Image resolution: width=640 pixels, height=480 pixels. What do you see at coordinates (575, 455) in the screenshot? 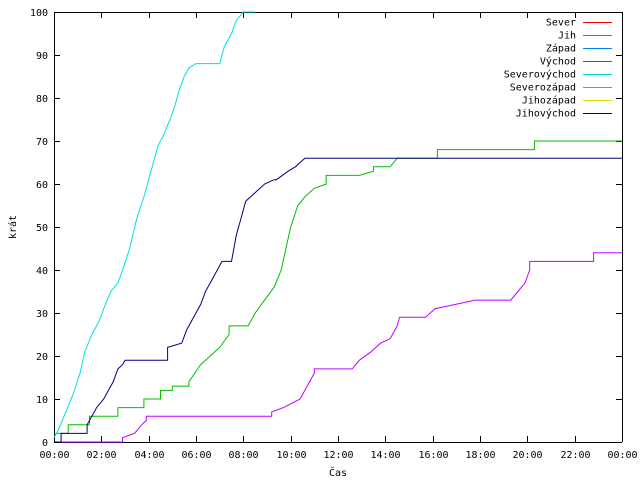
I see `x-tick-label: 22:00` at bounding box center [575, 455].